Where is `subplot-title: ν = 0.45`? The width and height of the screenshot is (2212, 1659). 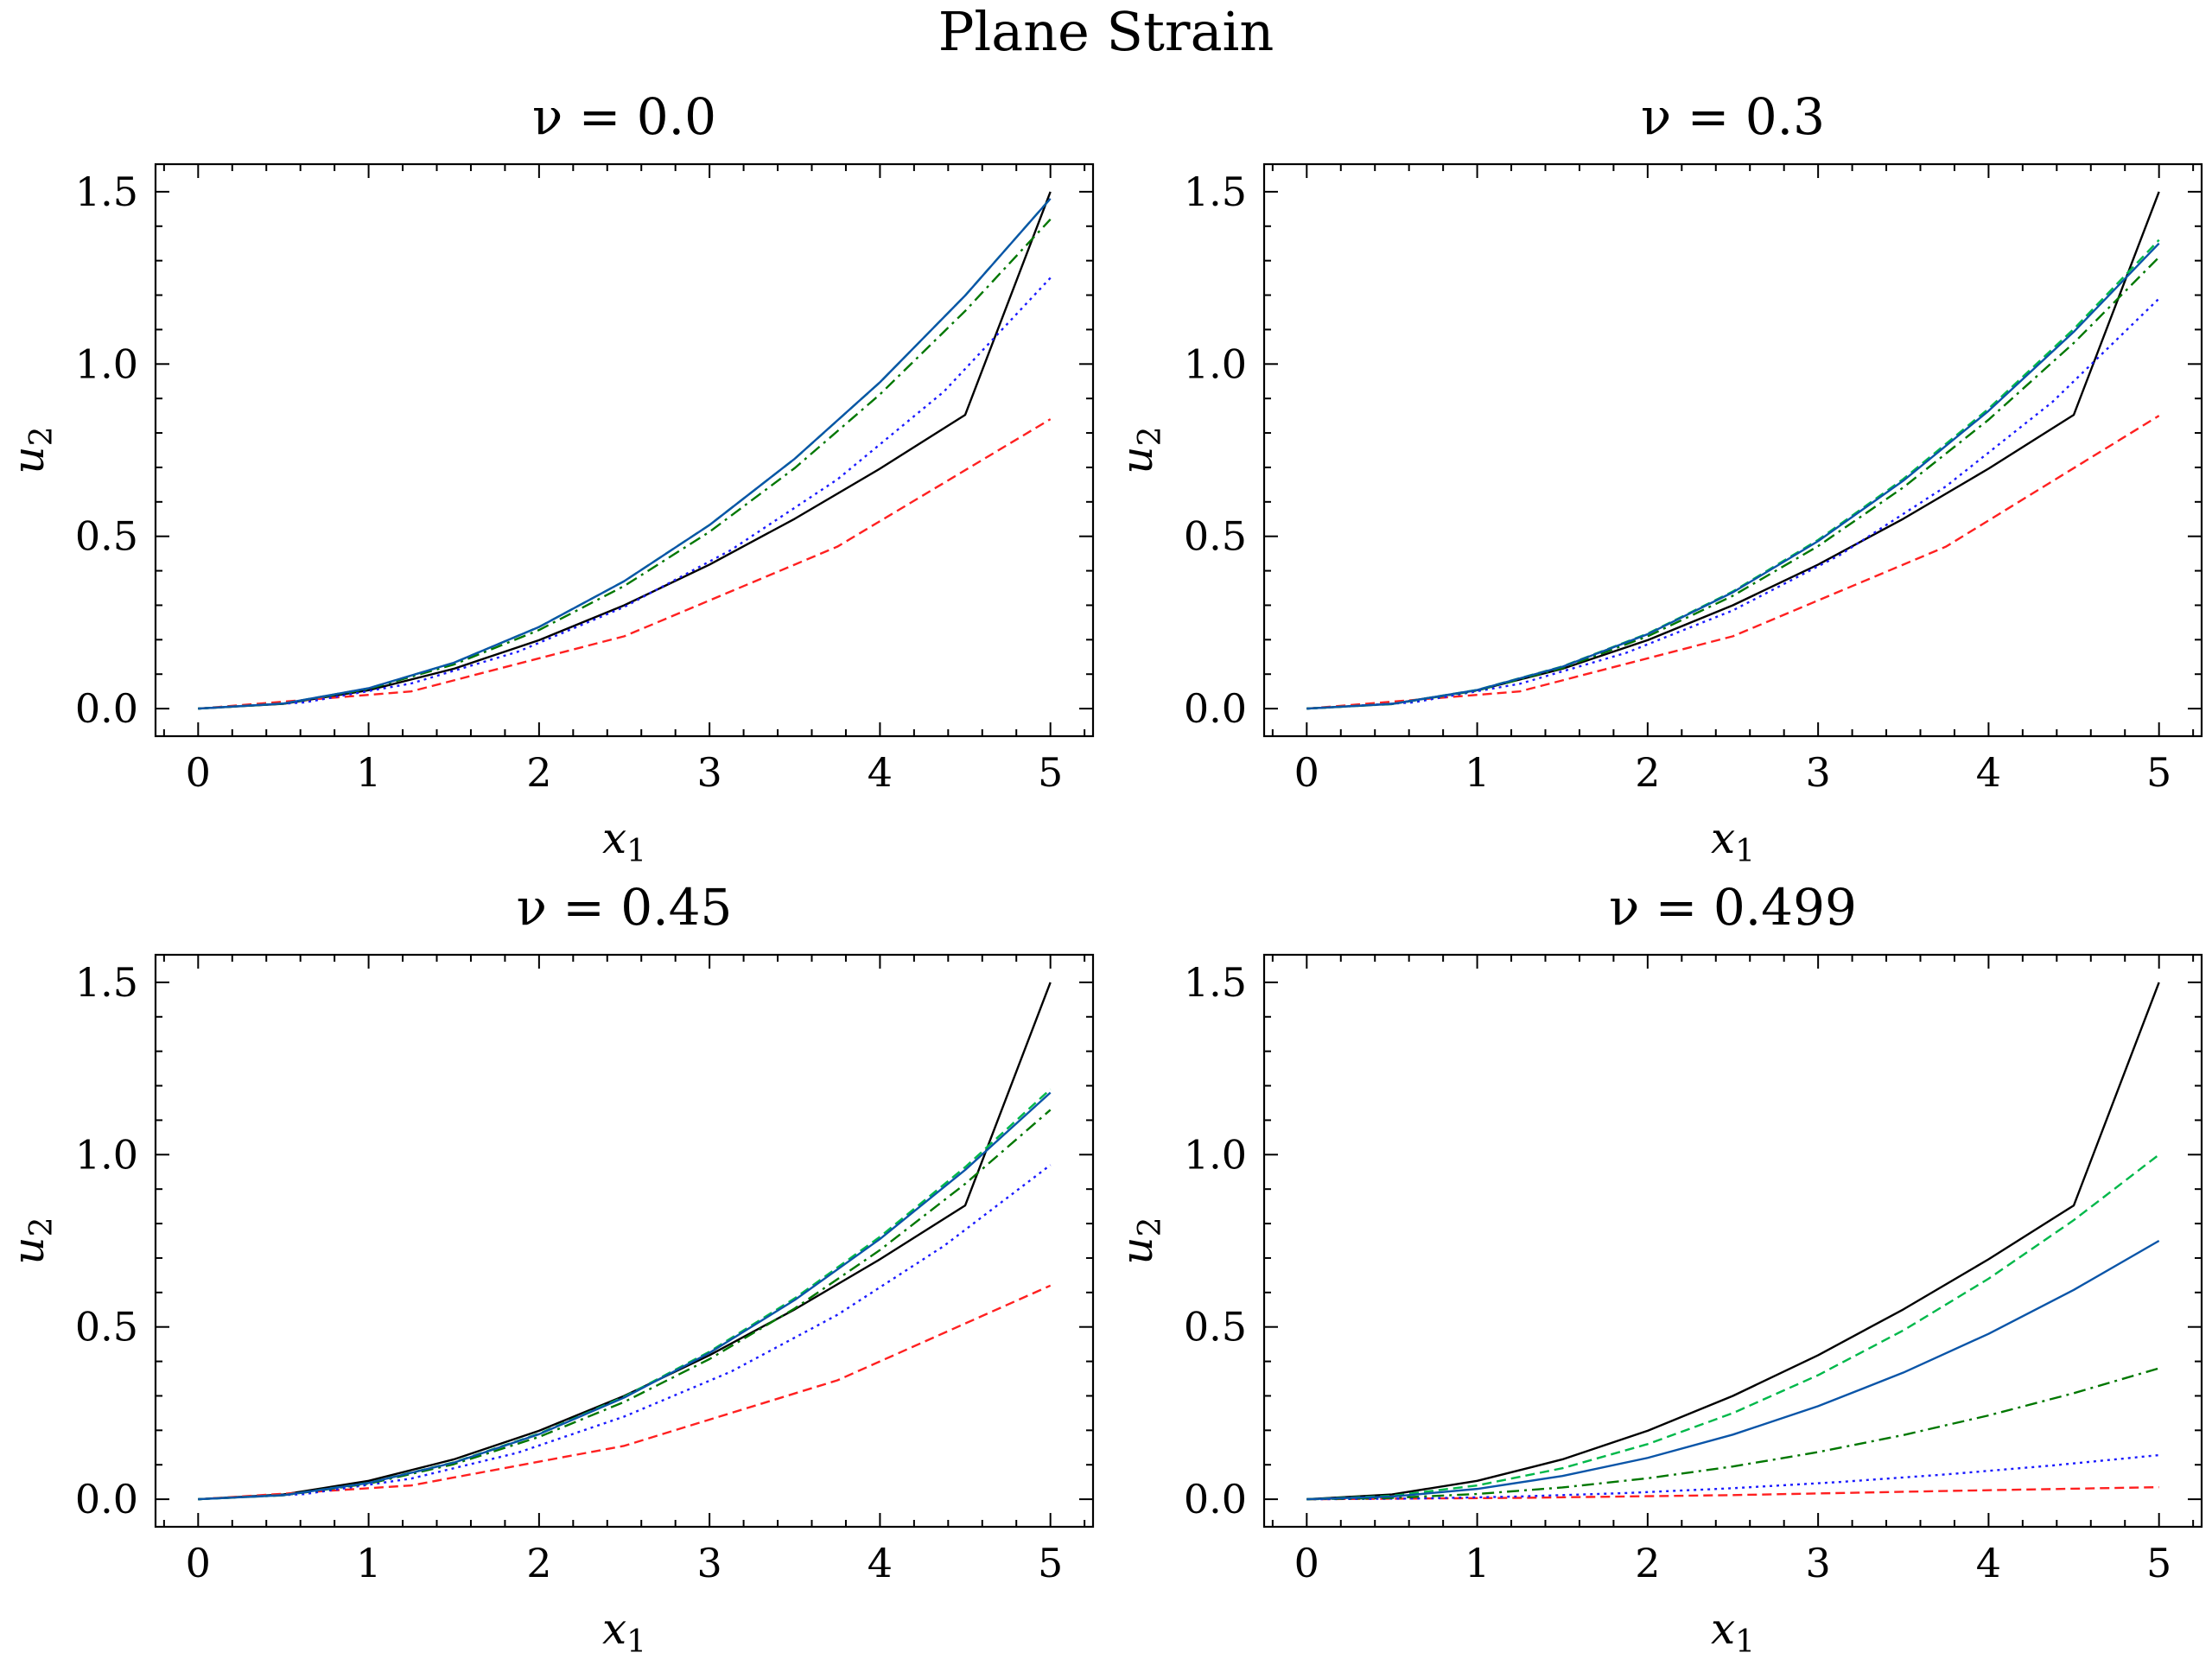 subplot-title: ν = 0.45 is located at coordinates (625, 907).